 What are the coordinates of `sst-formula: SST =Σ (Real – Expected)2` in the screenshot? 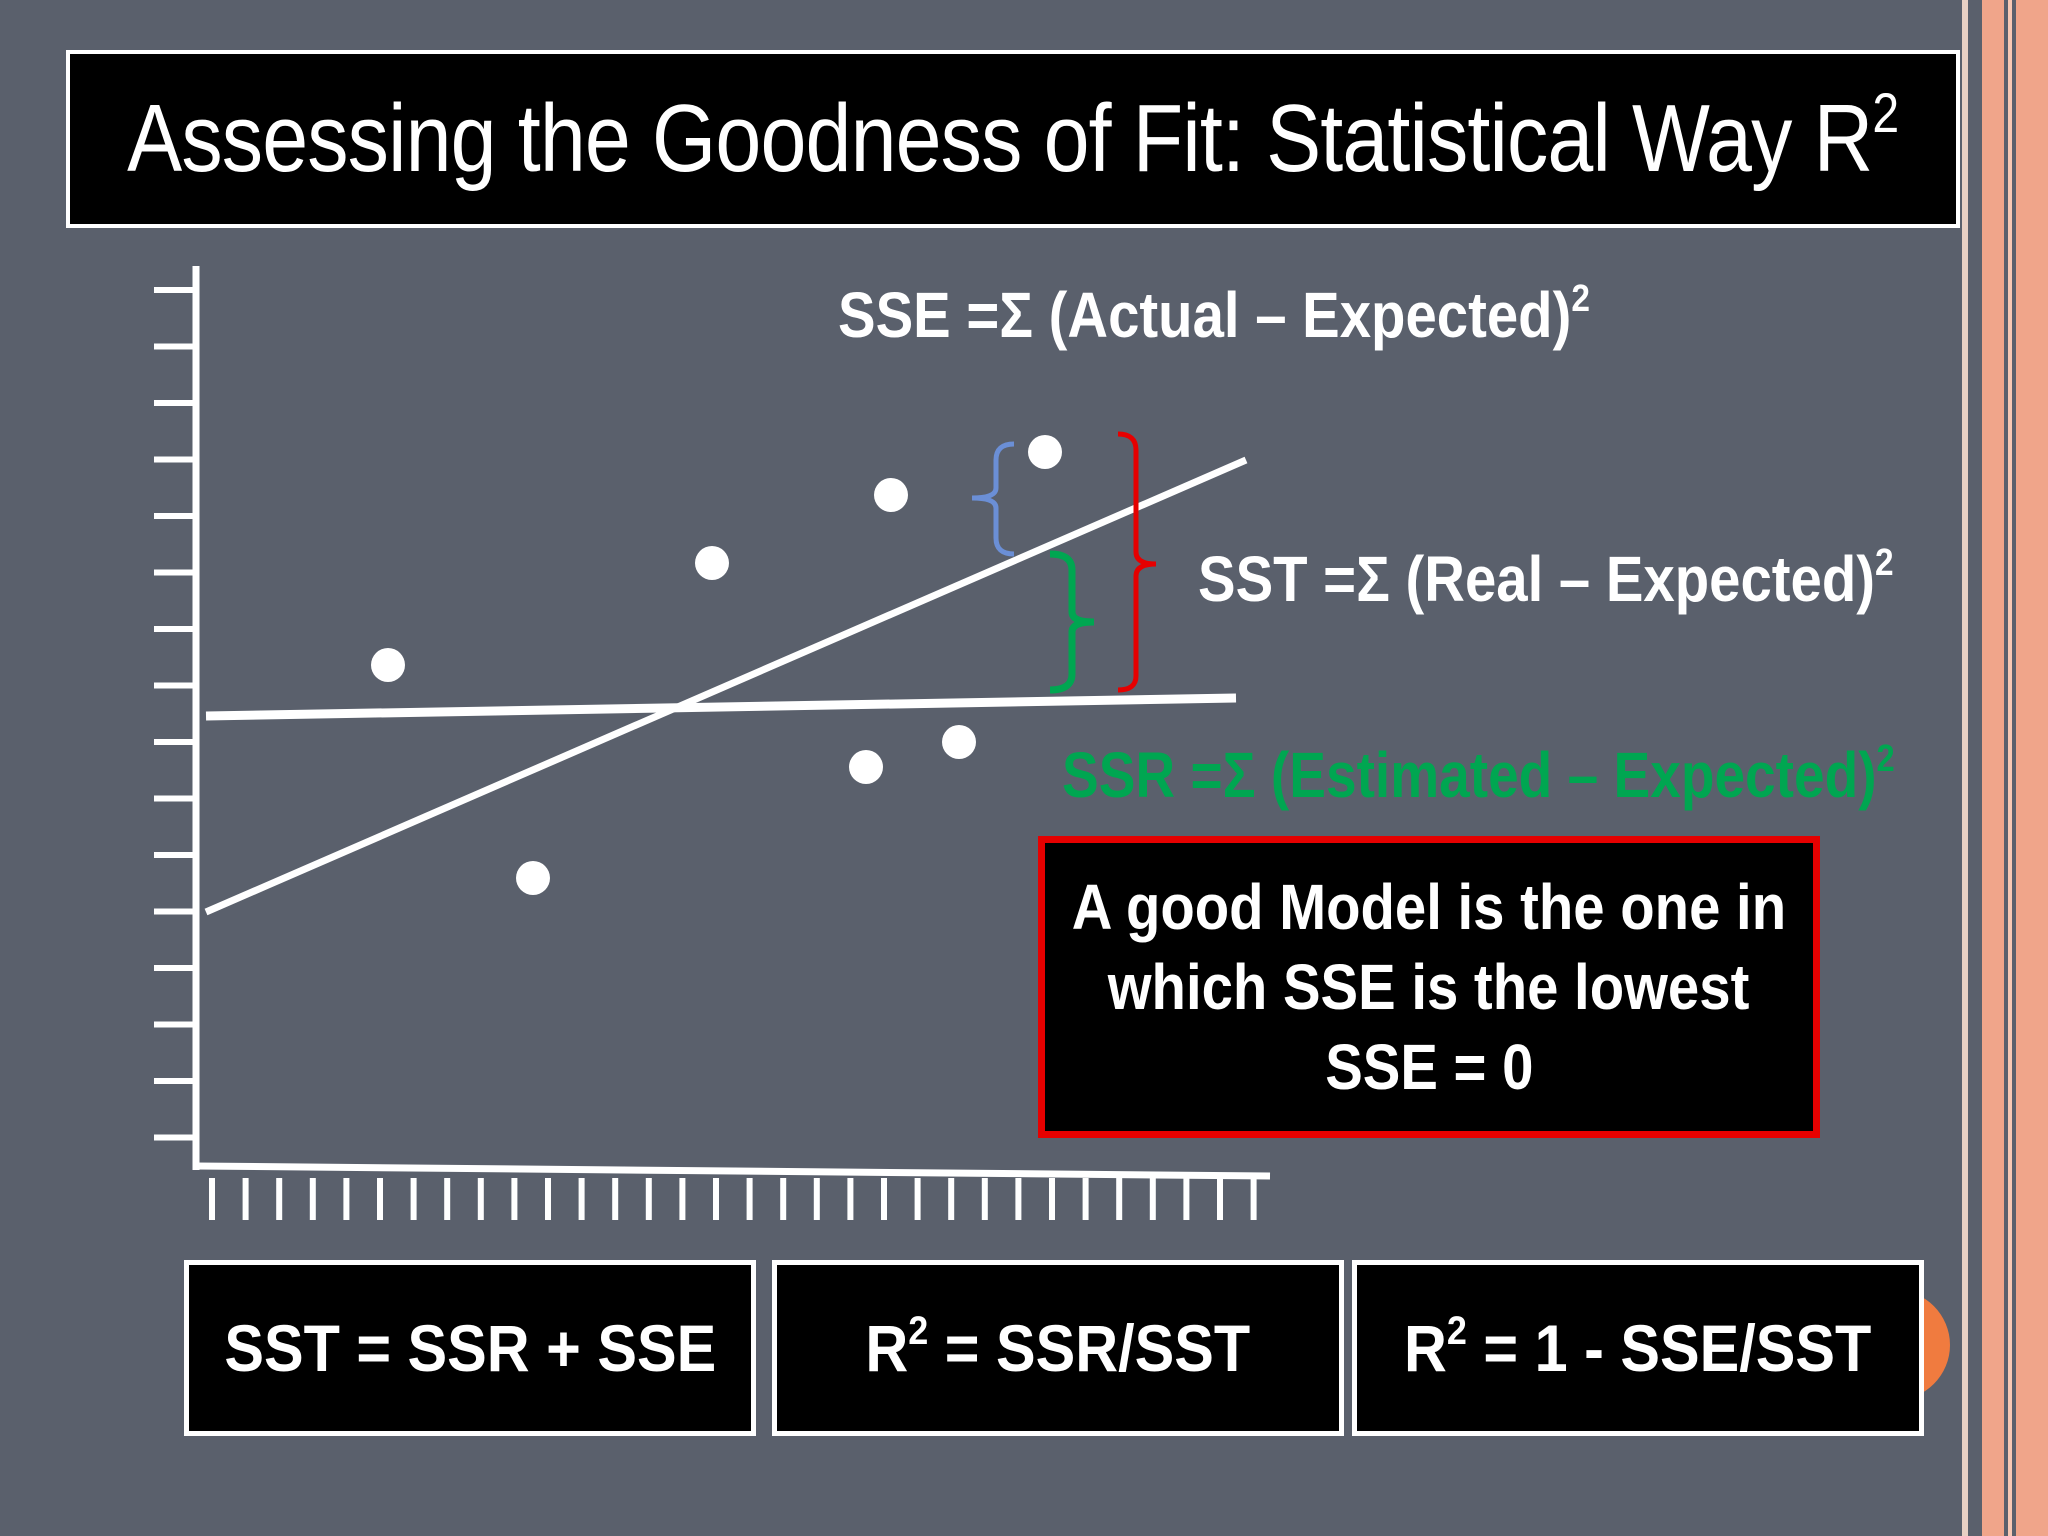 It's located at (1546, 579).